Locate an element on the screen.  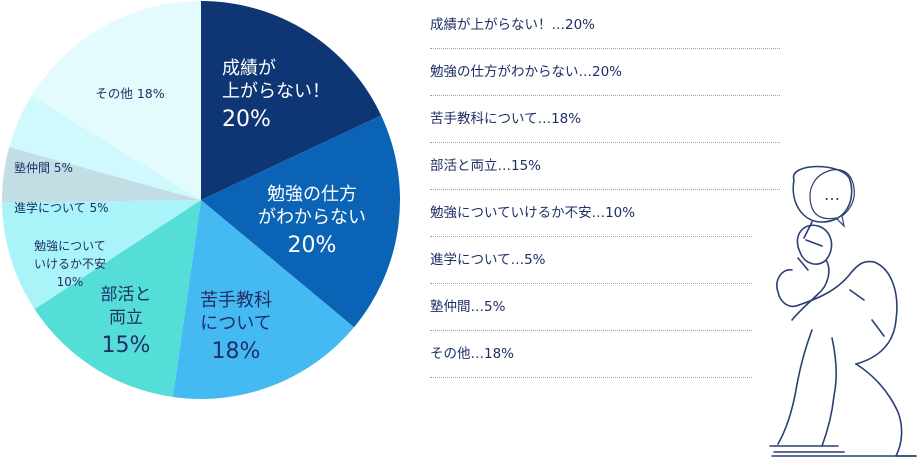
slice-label: 勉強について is located at coordinates (70, 246).